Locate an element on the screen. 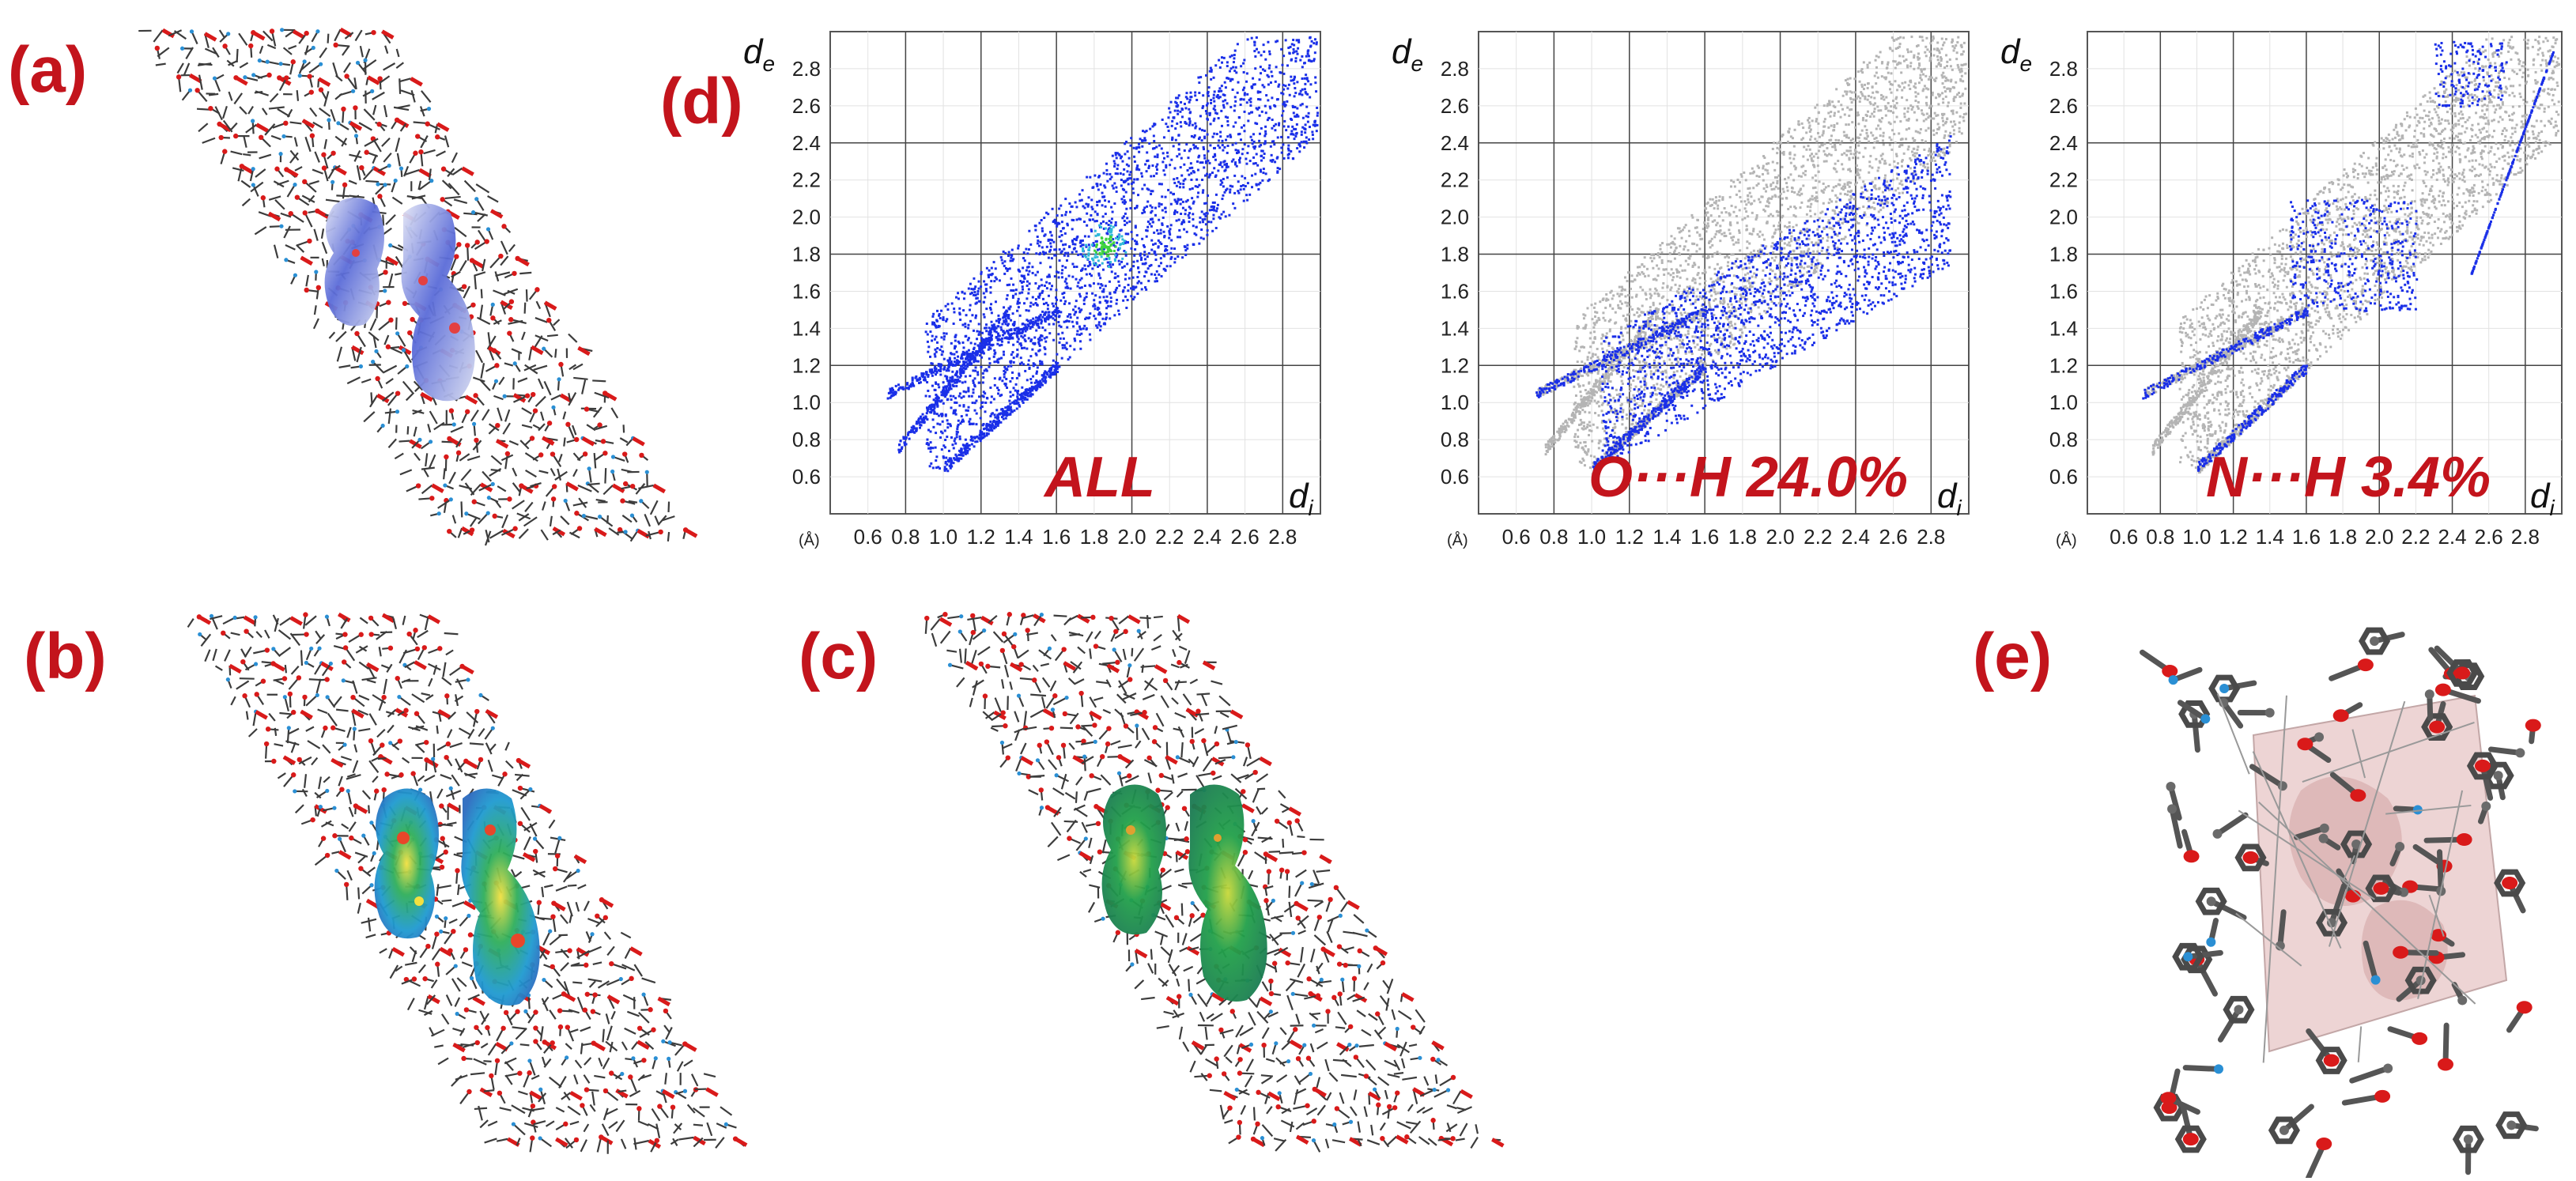 The height and width of the screenshot is (1181, 2576). panel-label-a: (a) is located at coordinates (48, 70).